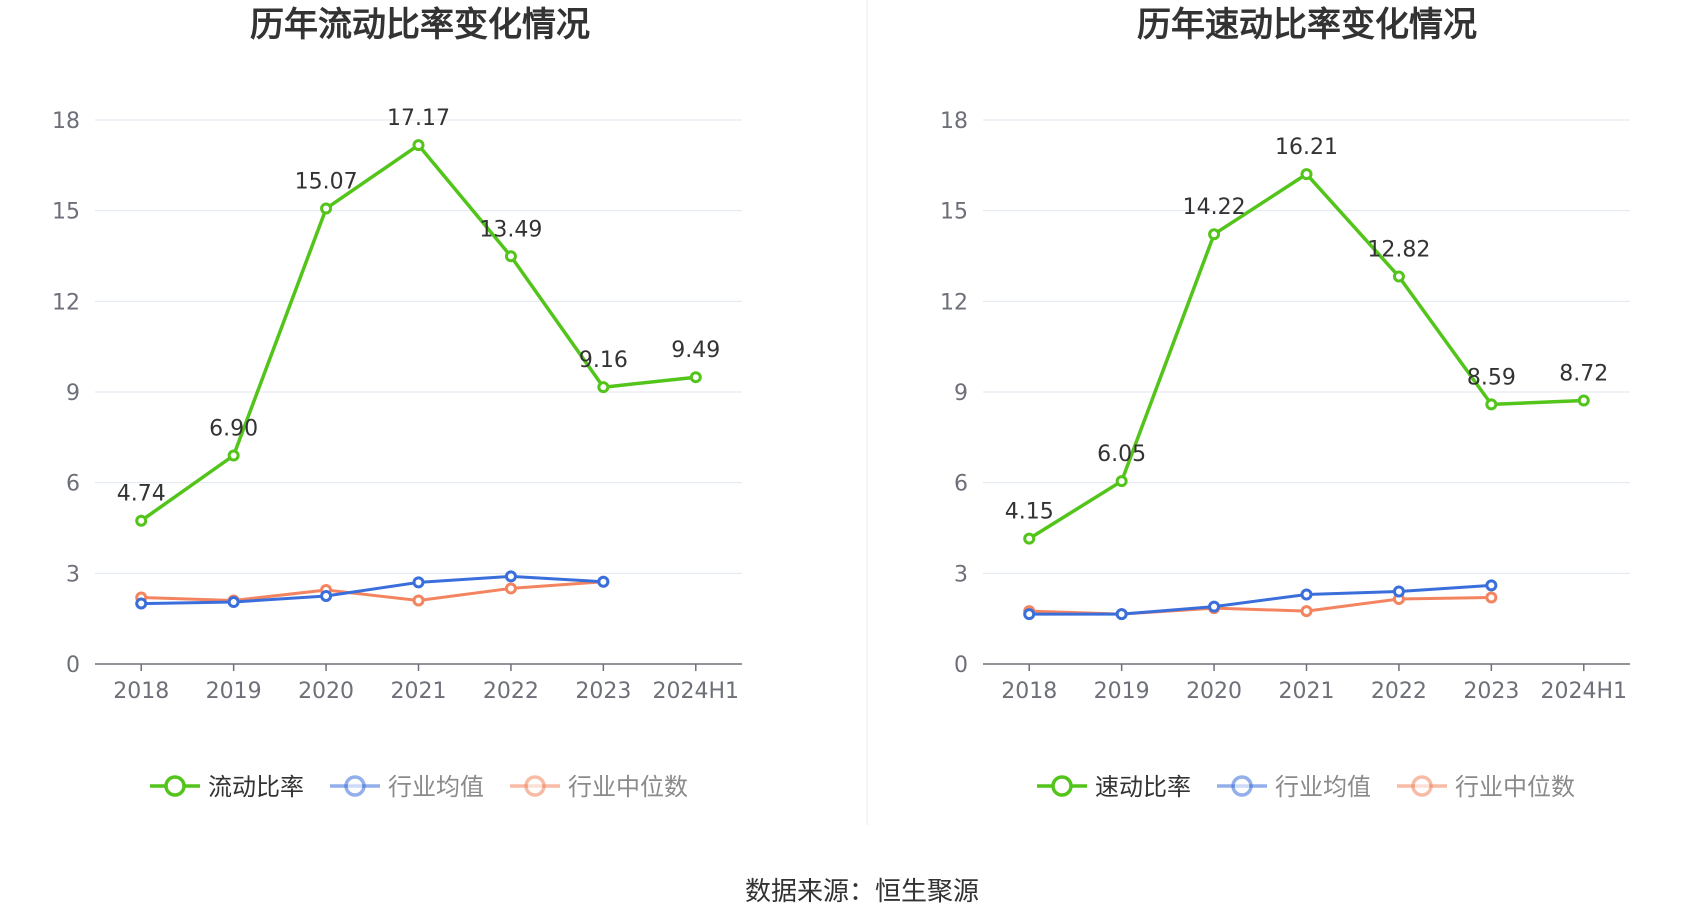 Image resolution: width=1700 pixels, height=918 pixels. I want to click on data-label: 16.21, so click(1306, 147).